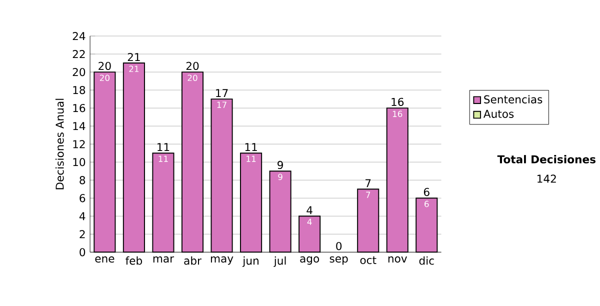 This screenshot has height=306, width=600. I want to click on x-tick-label: jul, so click(280, 261).